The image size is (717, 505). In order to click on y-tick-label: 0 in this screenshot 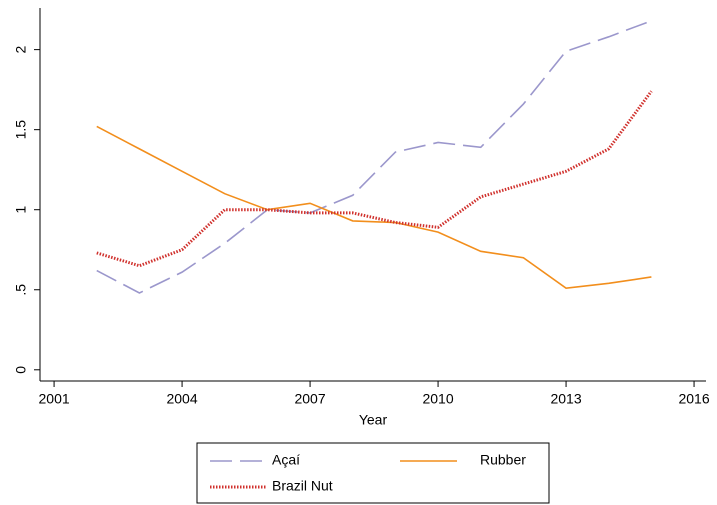, I will do `click(21, 370)`.